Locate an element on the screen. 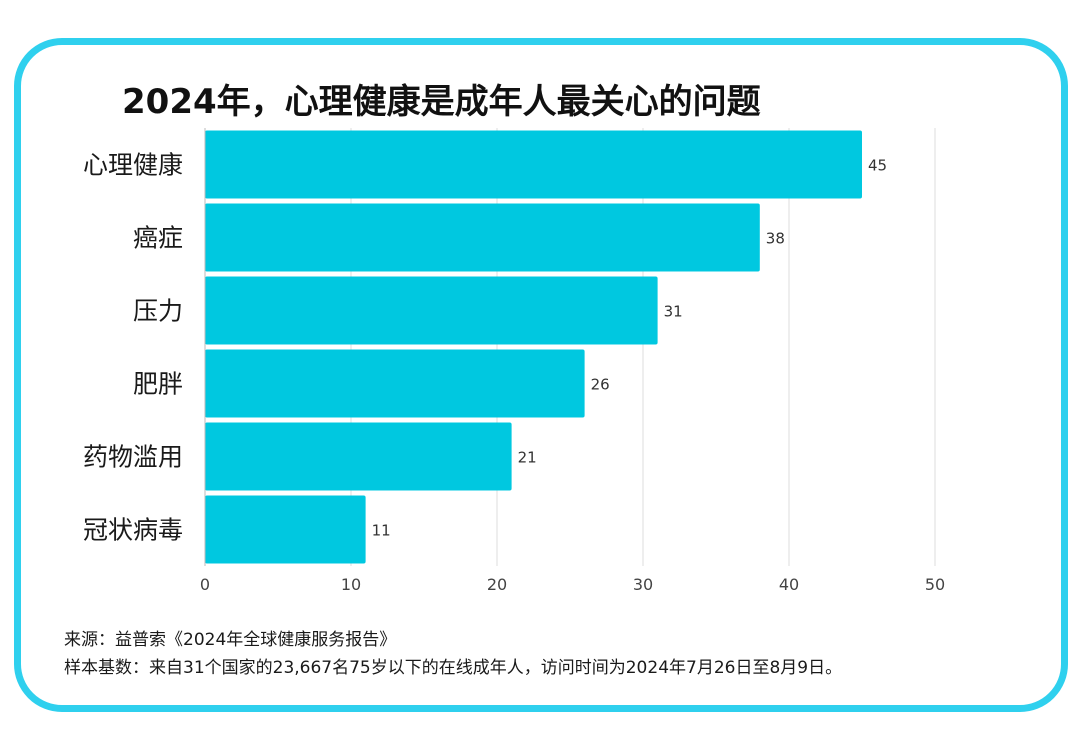 The height and width of the screenshot is (733, 1080). x-tick-label-40: 40 is located at coordinates (789, 584).